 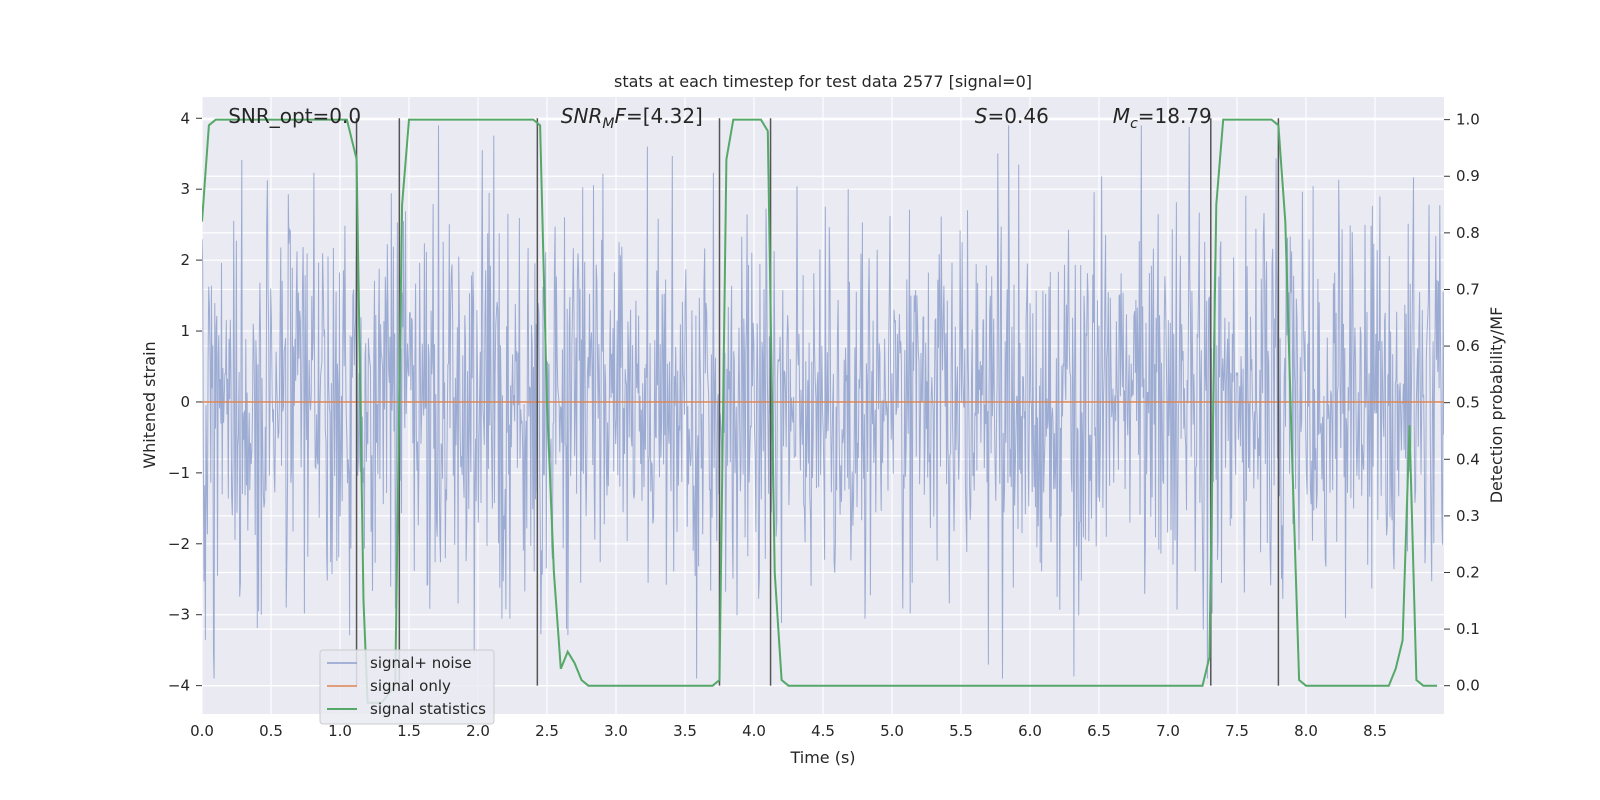 I want to click on y-tick-label: 0, so click(x=185, y=402).